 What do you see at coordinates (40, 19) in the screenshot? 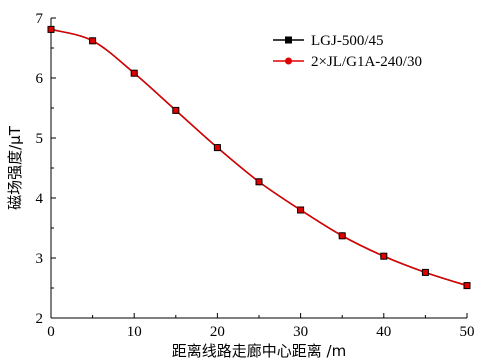
I see `y-tick-label: 7` at bounding box center [40, 19].